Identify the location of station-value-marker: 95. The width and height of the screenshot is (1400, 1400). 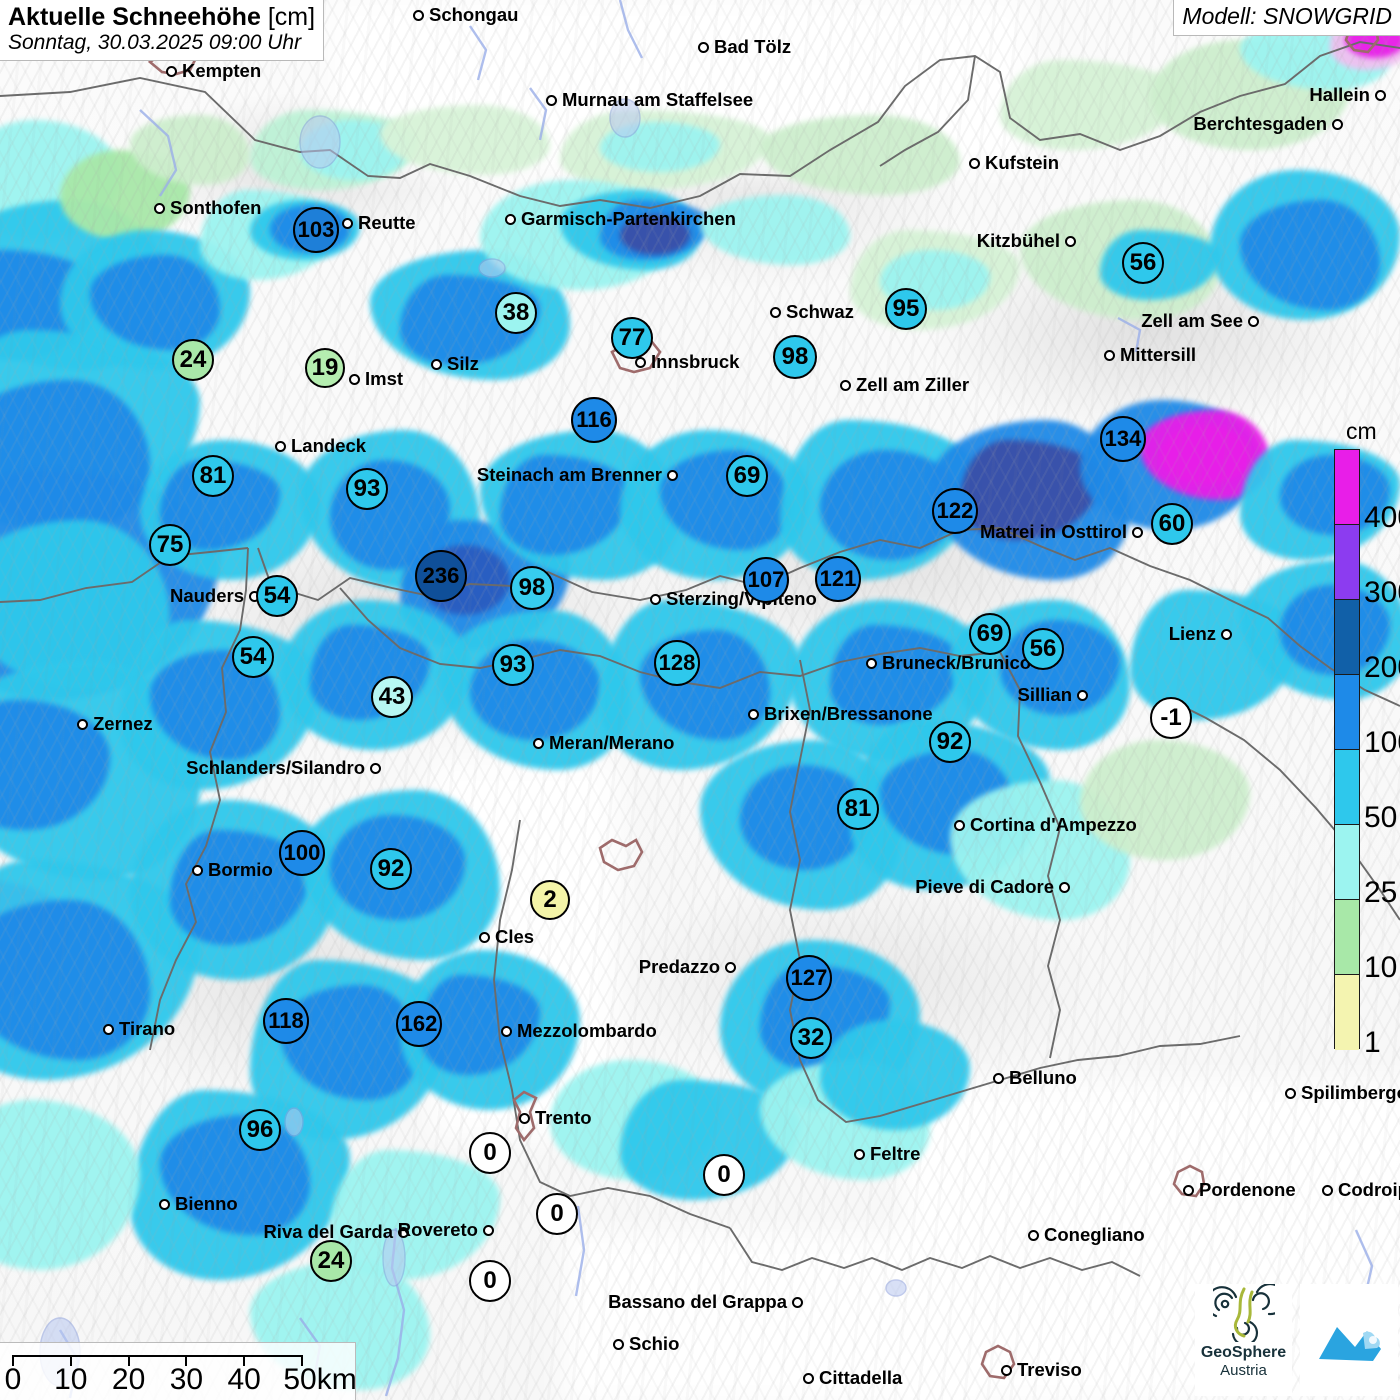
(906, 309).